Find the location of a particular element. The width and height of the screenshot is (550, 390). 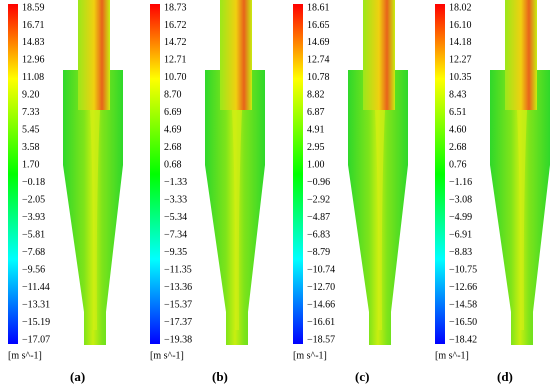

colorbar-tick-label: 7.33 is located at coordinates (31, 112).